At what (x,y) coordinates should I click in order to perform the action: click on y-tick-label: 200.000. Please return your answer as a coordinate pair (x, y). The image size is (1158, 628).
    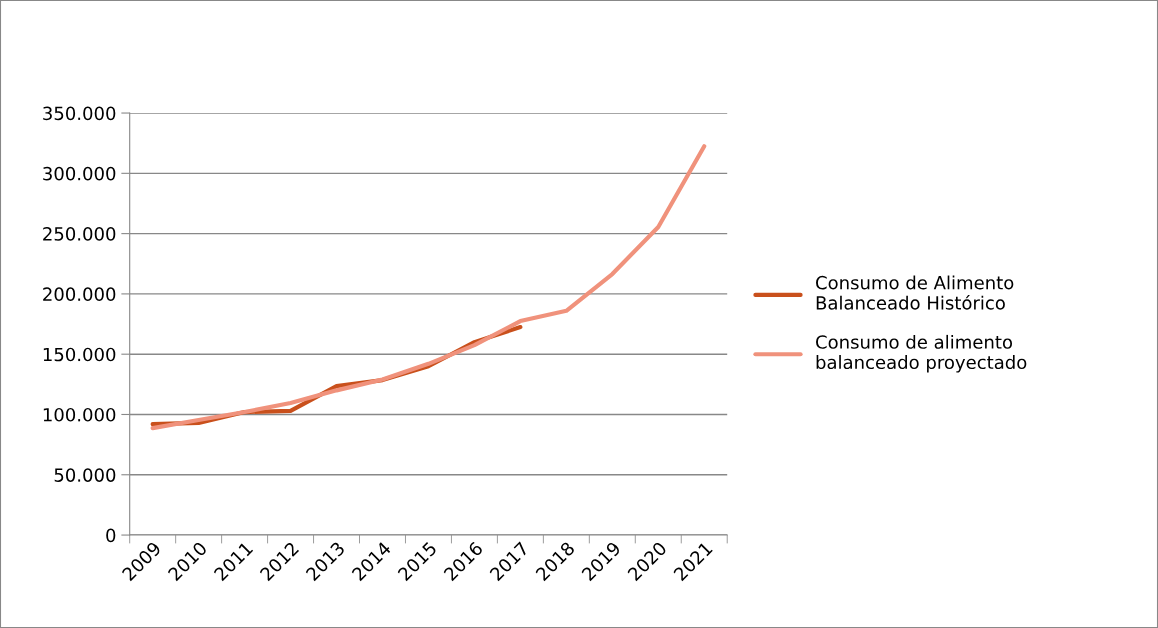
    Looking at the image, I should click on (79, 294).